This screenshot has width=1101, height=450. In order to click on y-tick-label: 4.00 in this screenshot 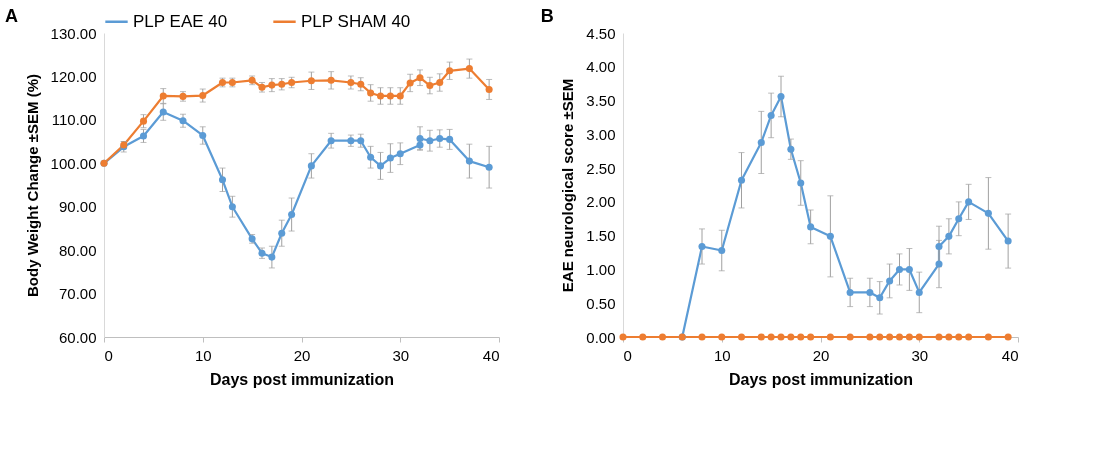, I will do `click(601, 67)`.